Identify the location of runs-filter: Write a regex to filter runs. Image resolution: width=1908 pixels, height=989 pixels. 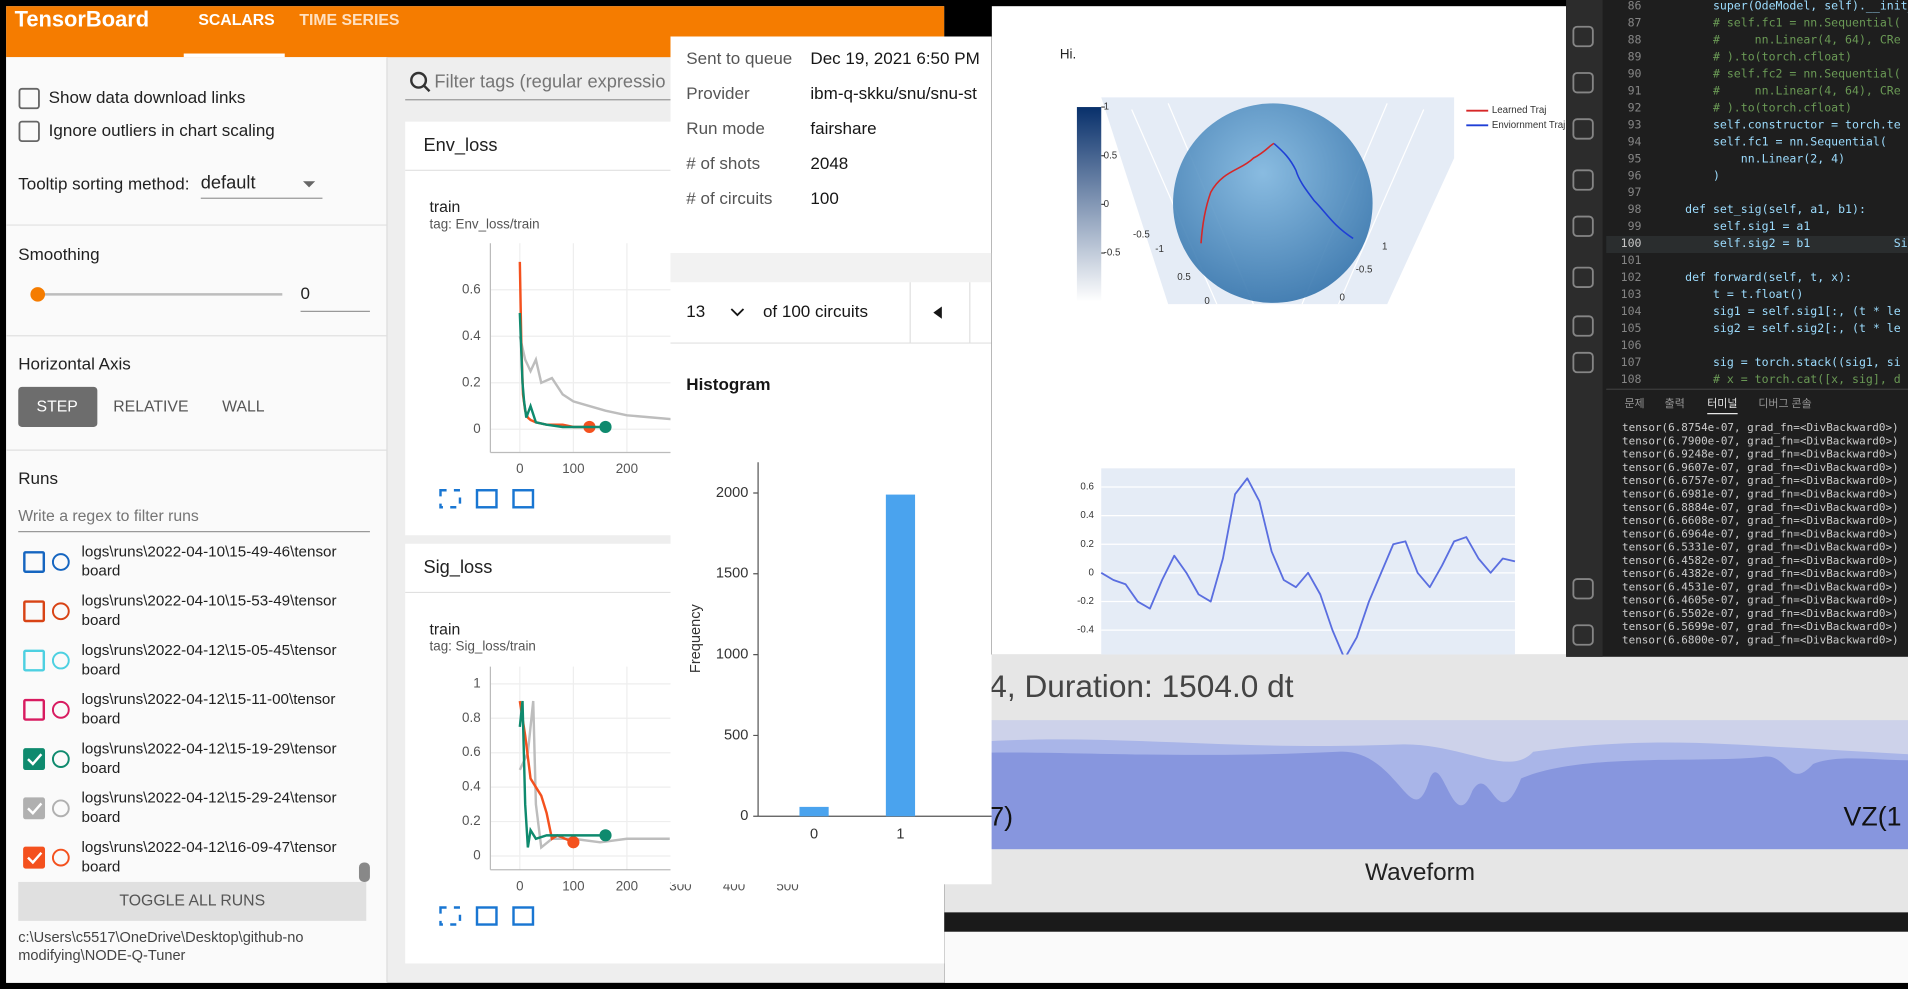
(108, 516).